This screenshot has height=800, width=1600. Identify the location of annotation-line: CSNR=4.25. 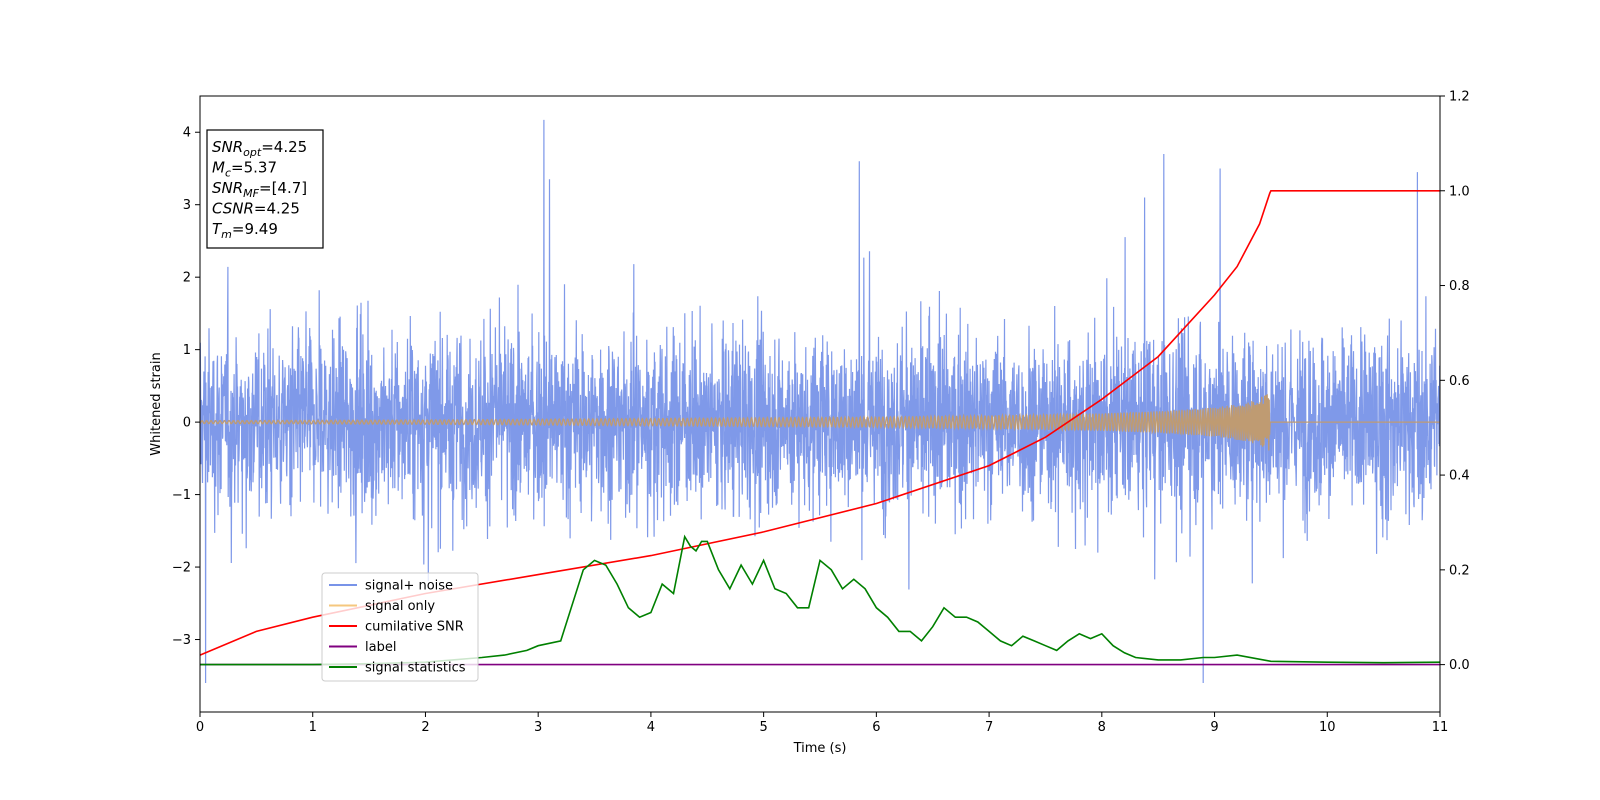
(256, 209).